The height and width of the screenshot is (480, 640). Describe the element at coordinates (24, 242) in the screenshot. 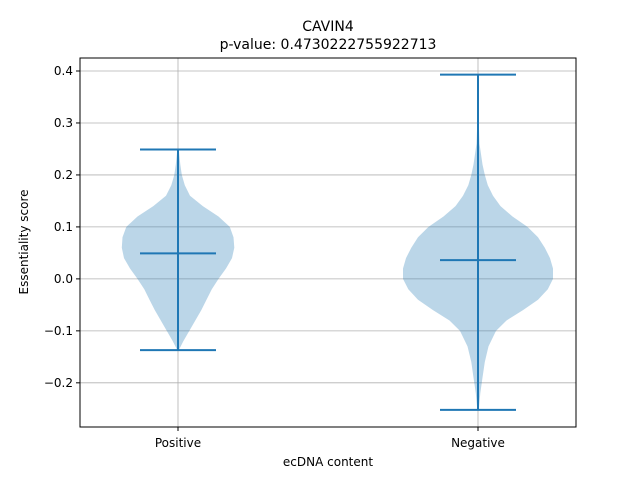

I see `y-axis-label: Essentiality score` at that location.